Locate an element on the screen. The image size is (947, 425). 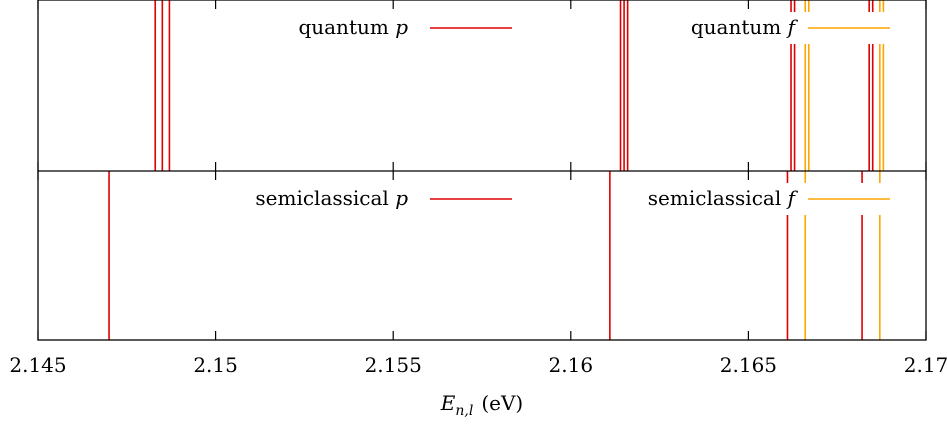
x-tick-label: 2.16 is located at coordinates (571, 365).